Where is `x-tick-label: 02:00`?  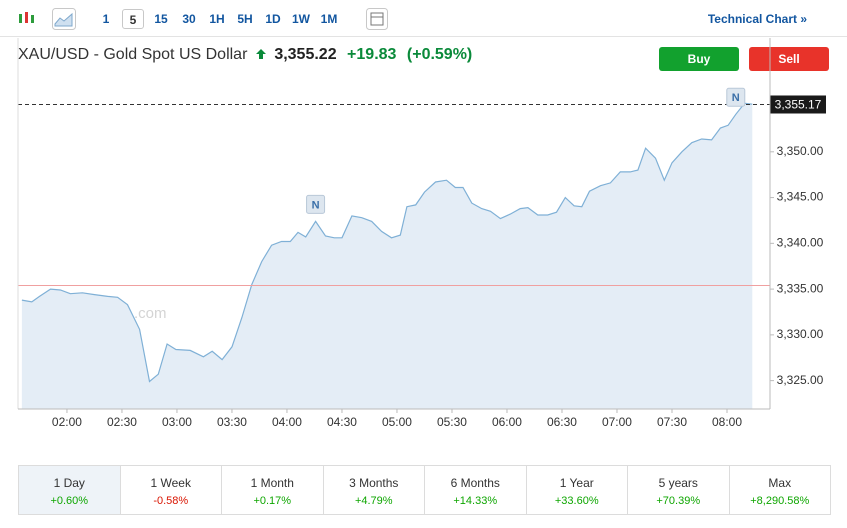
x-tick-label: 02:00 is located at coordinates (67, 422).